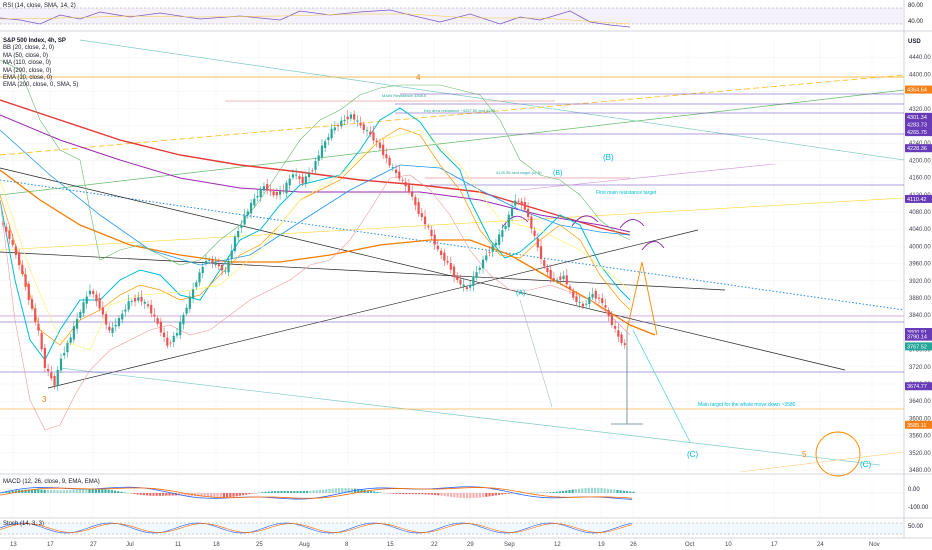  Describe the element at coordinates (920, 144) in the screenshot. I see `price-tick-label: 4240.00` at that location.